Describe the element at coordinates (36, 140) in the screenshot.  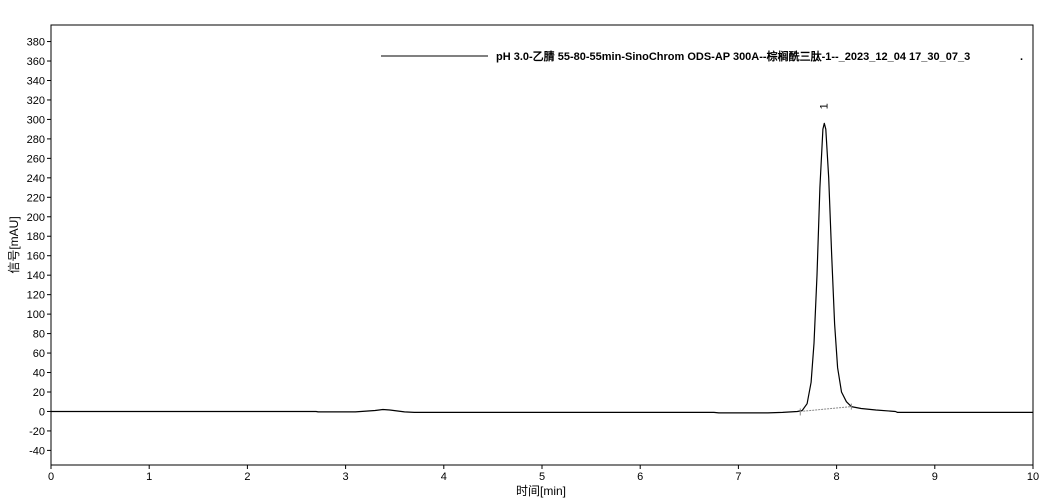
I see `y-tick-label: 280` at that location.